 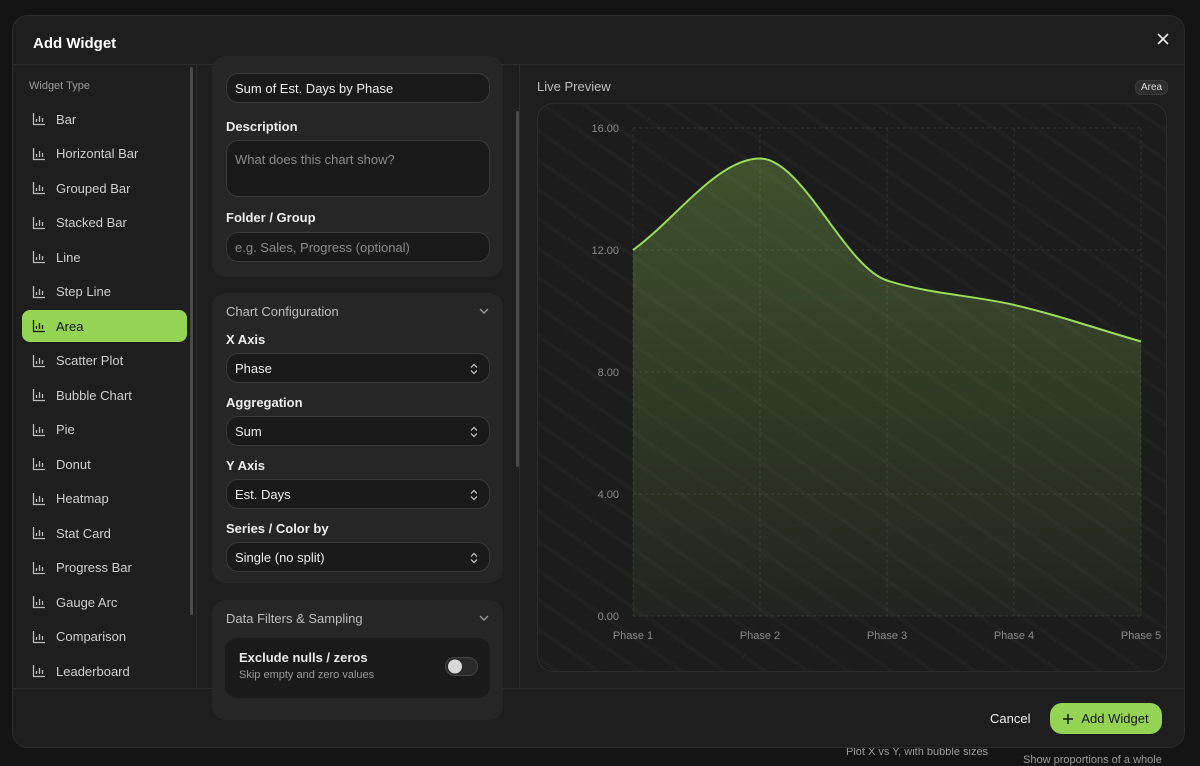 I want to click on widget-type-item: Stacked Bar, so click(x=104, y=223).